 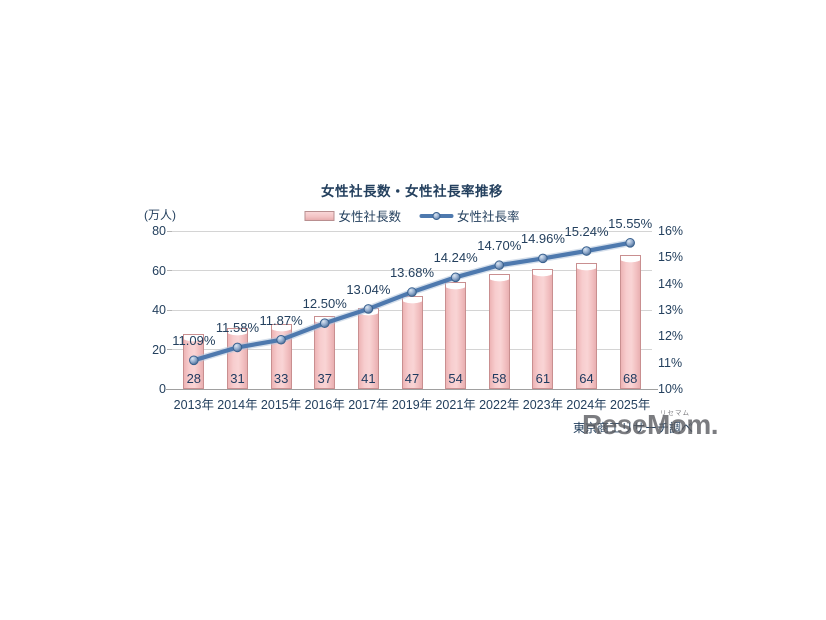 I want to click on line-swatch-marker-icon, so click(x=436, y=215).